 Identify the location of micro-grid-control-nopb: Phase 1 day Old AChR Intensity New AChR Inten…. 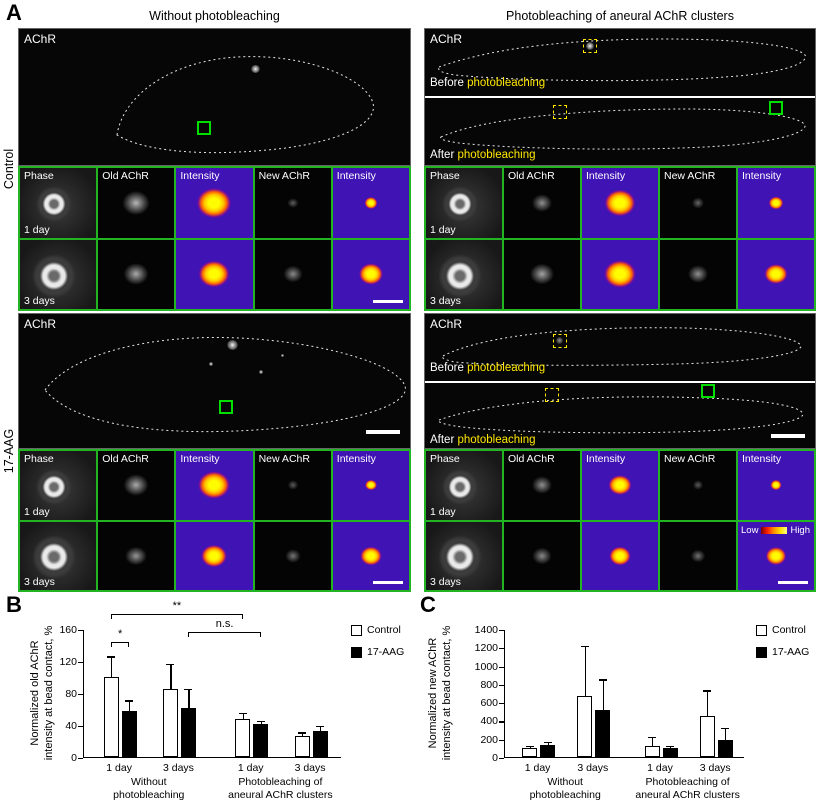
(214, 238).